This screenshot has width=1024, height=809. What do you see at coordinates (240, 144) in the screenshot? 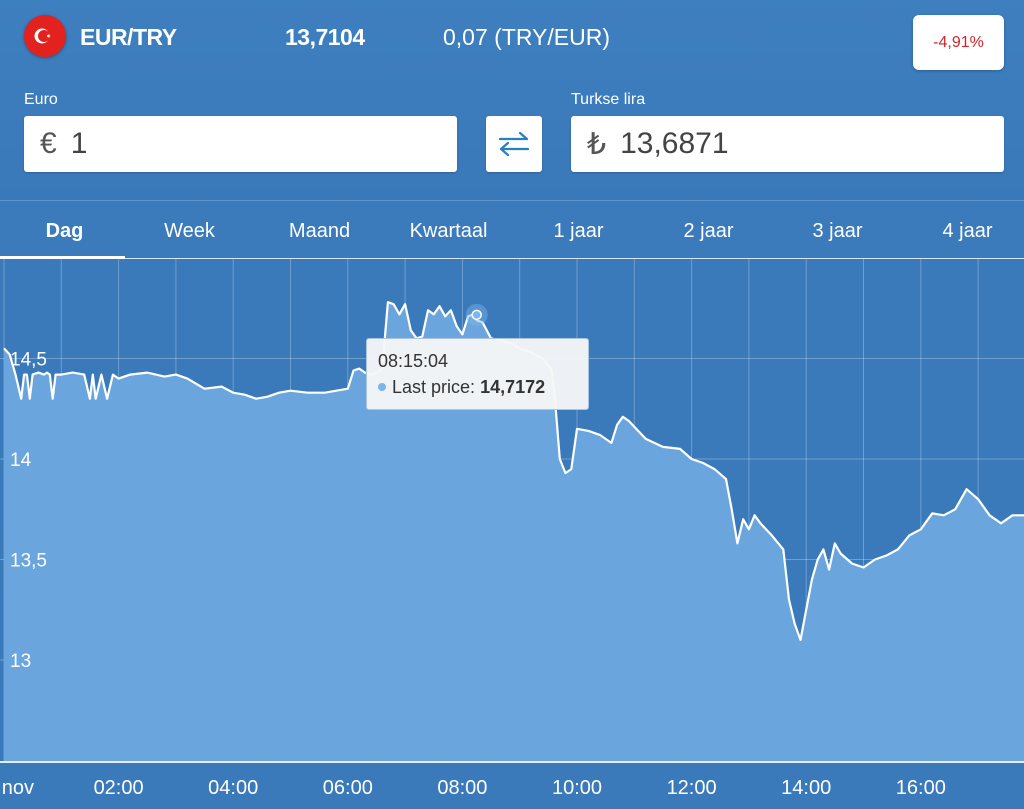
I see `from-amount-field: € 1` at bounding box center [240, 144].